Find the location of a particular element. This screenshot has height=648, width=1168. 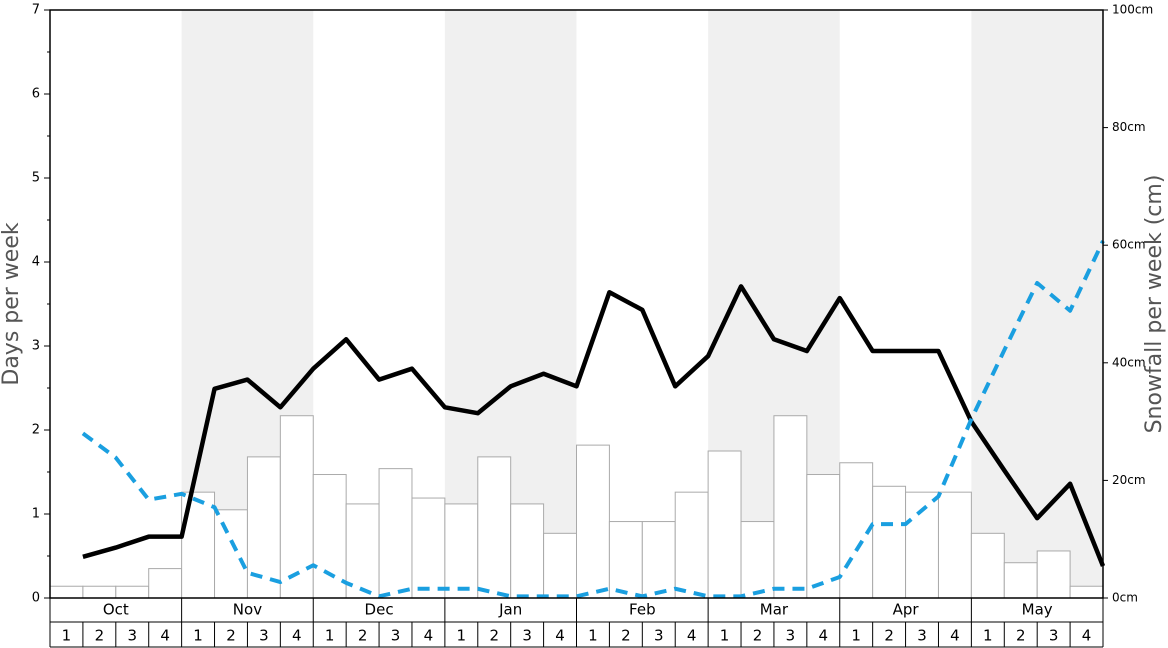

month-label: Jan is located at coordinates (510, 610).